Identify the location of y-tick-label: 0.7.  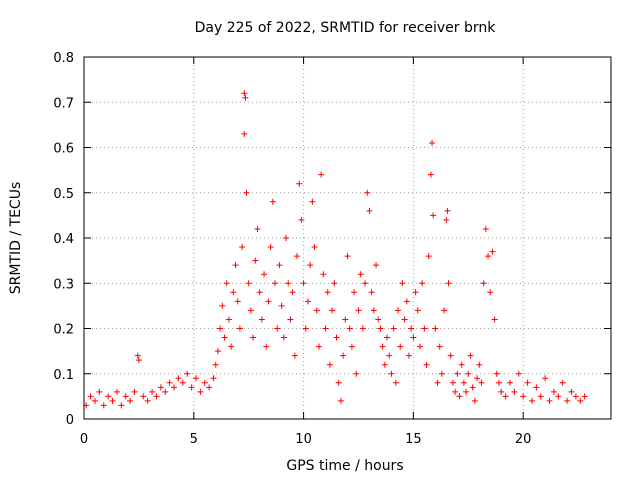
(63, 103).